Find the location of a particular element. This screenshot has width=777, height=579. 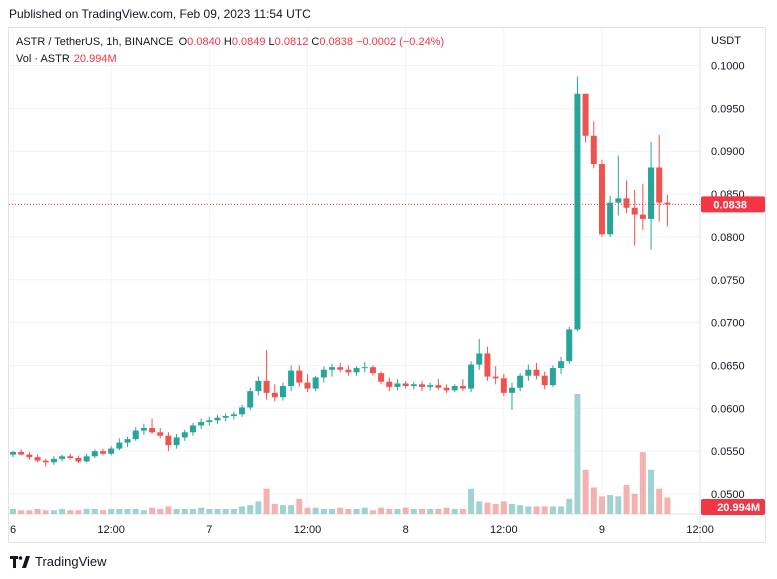

volume-tag-label: 20.994M is located at coordinates (738, 508).